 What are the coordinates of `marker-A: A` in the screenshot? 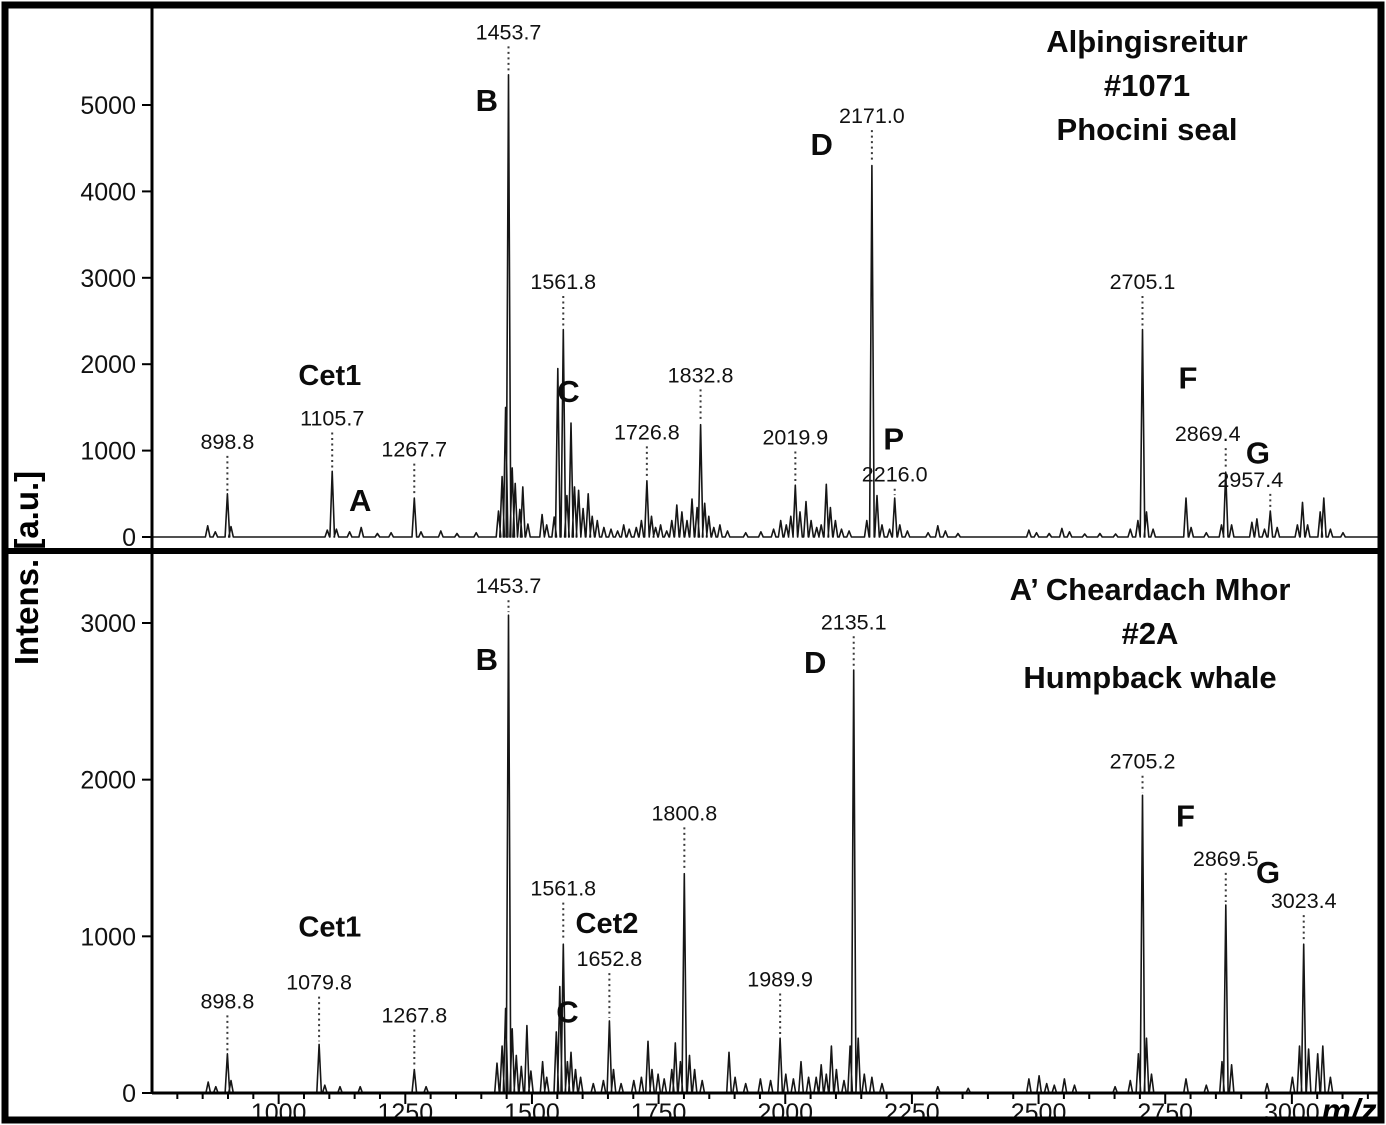 It's located at (360, 500).